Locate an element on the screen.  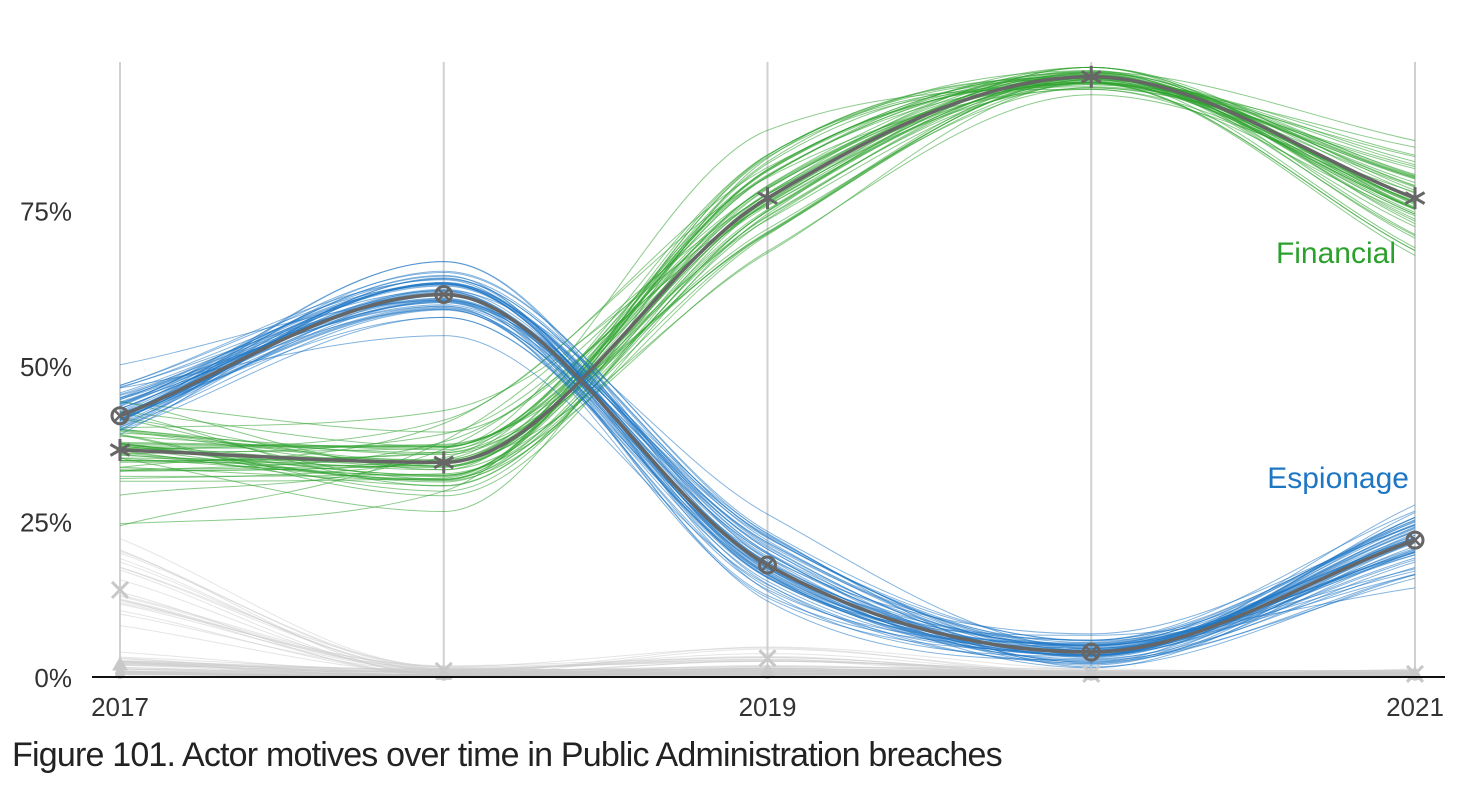
point-financial-2021 is located at coordinates (1415, 198).